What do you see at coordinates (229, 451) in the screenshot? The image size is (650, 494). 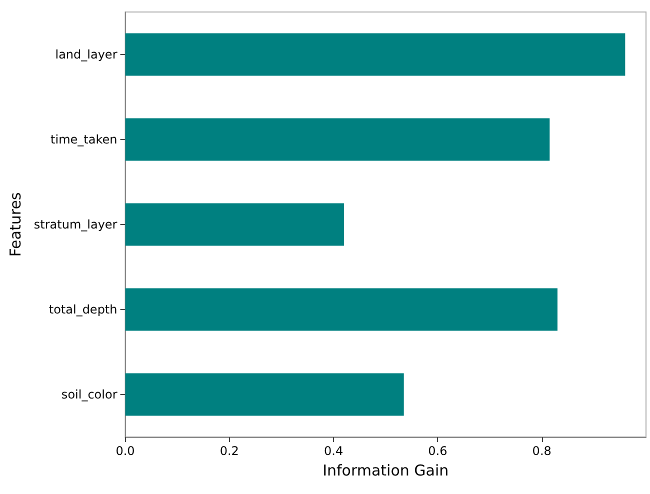 I see `x-tick-label: 0.2` at bounding box center [229, 451].